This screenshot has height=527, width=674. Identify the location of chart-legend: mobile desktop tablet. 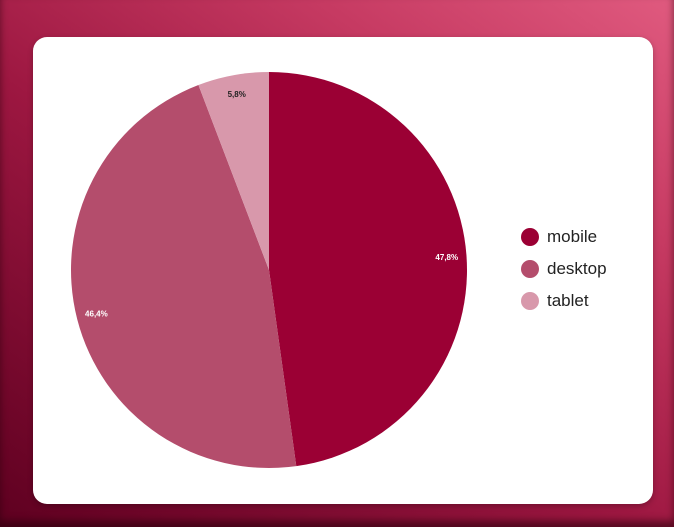
(564, 269).